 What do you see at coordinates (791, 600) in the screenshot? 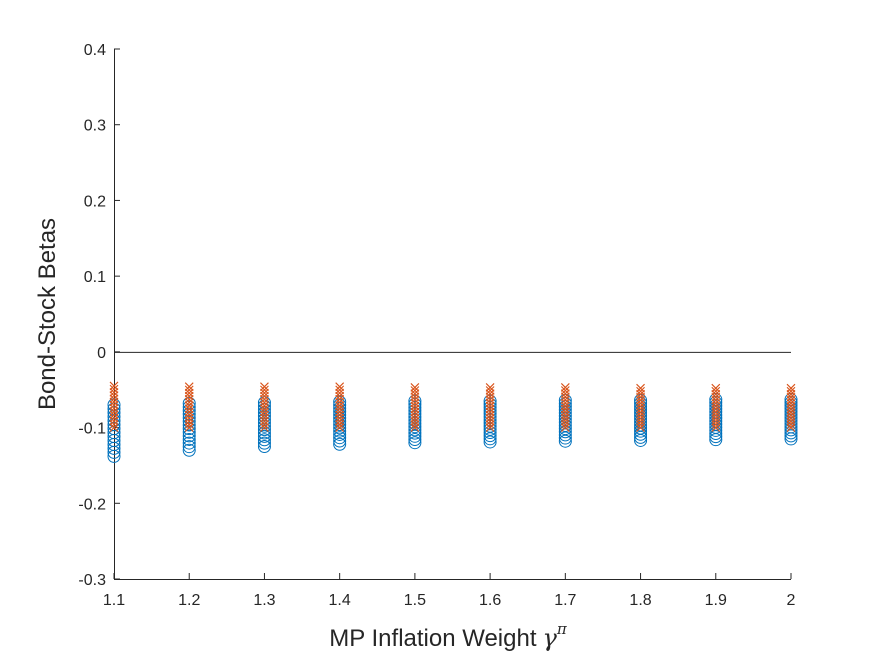
I see `x-tick-label: 2` at bounding box center [791, 600].